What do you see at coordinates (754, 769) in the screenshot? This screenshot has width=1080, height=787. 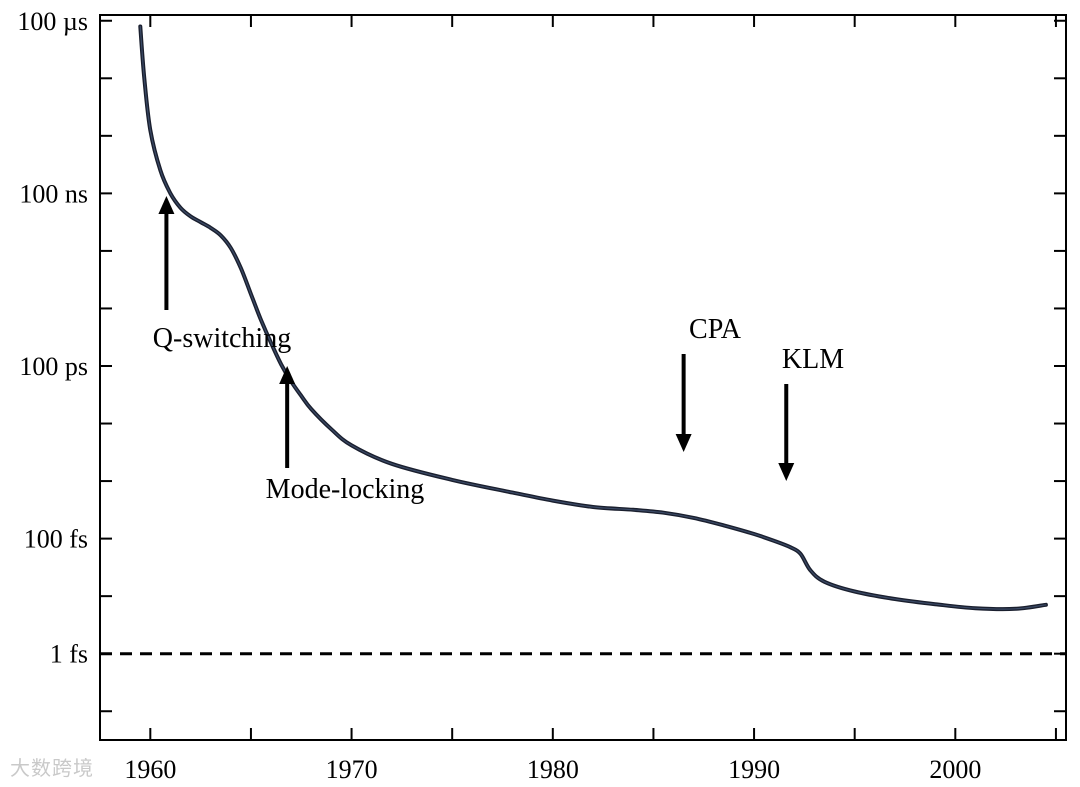 I see `x-tick-label: 1990` at bounding box center [754, 769].